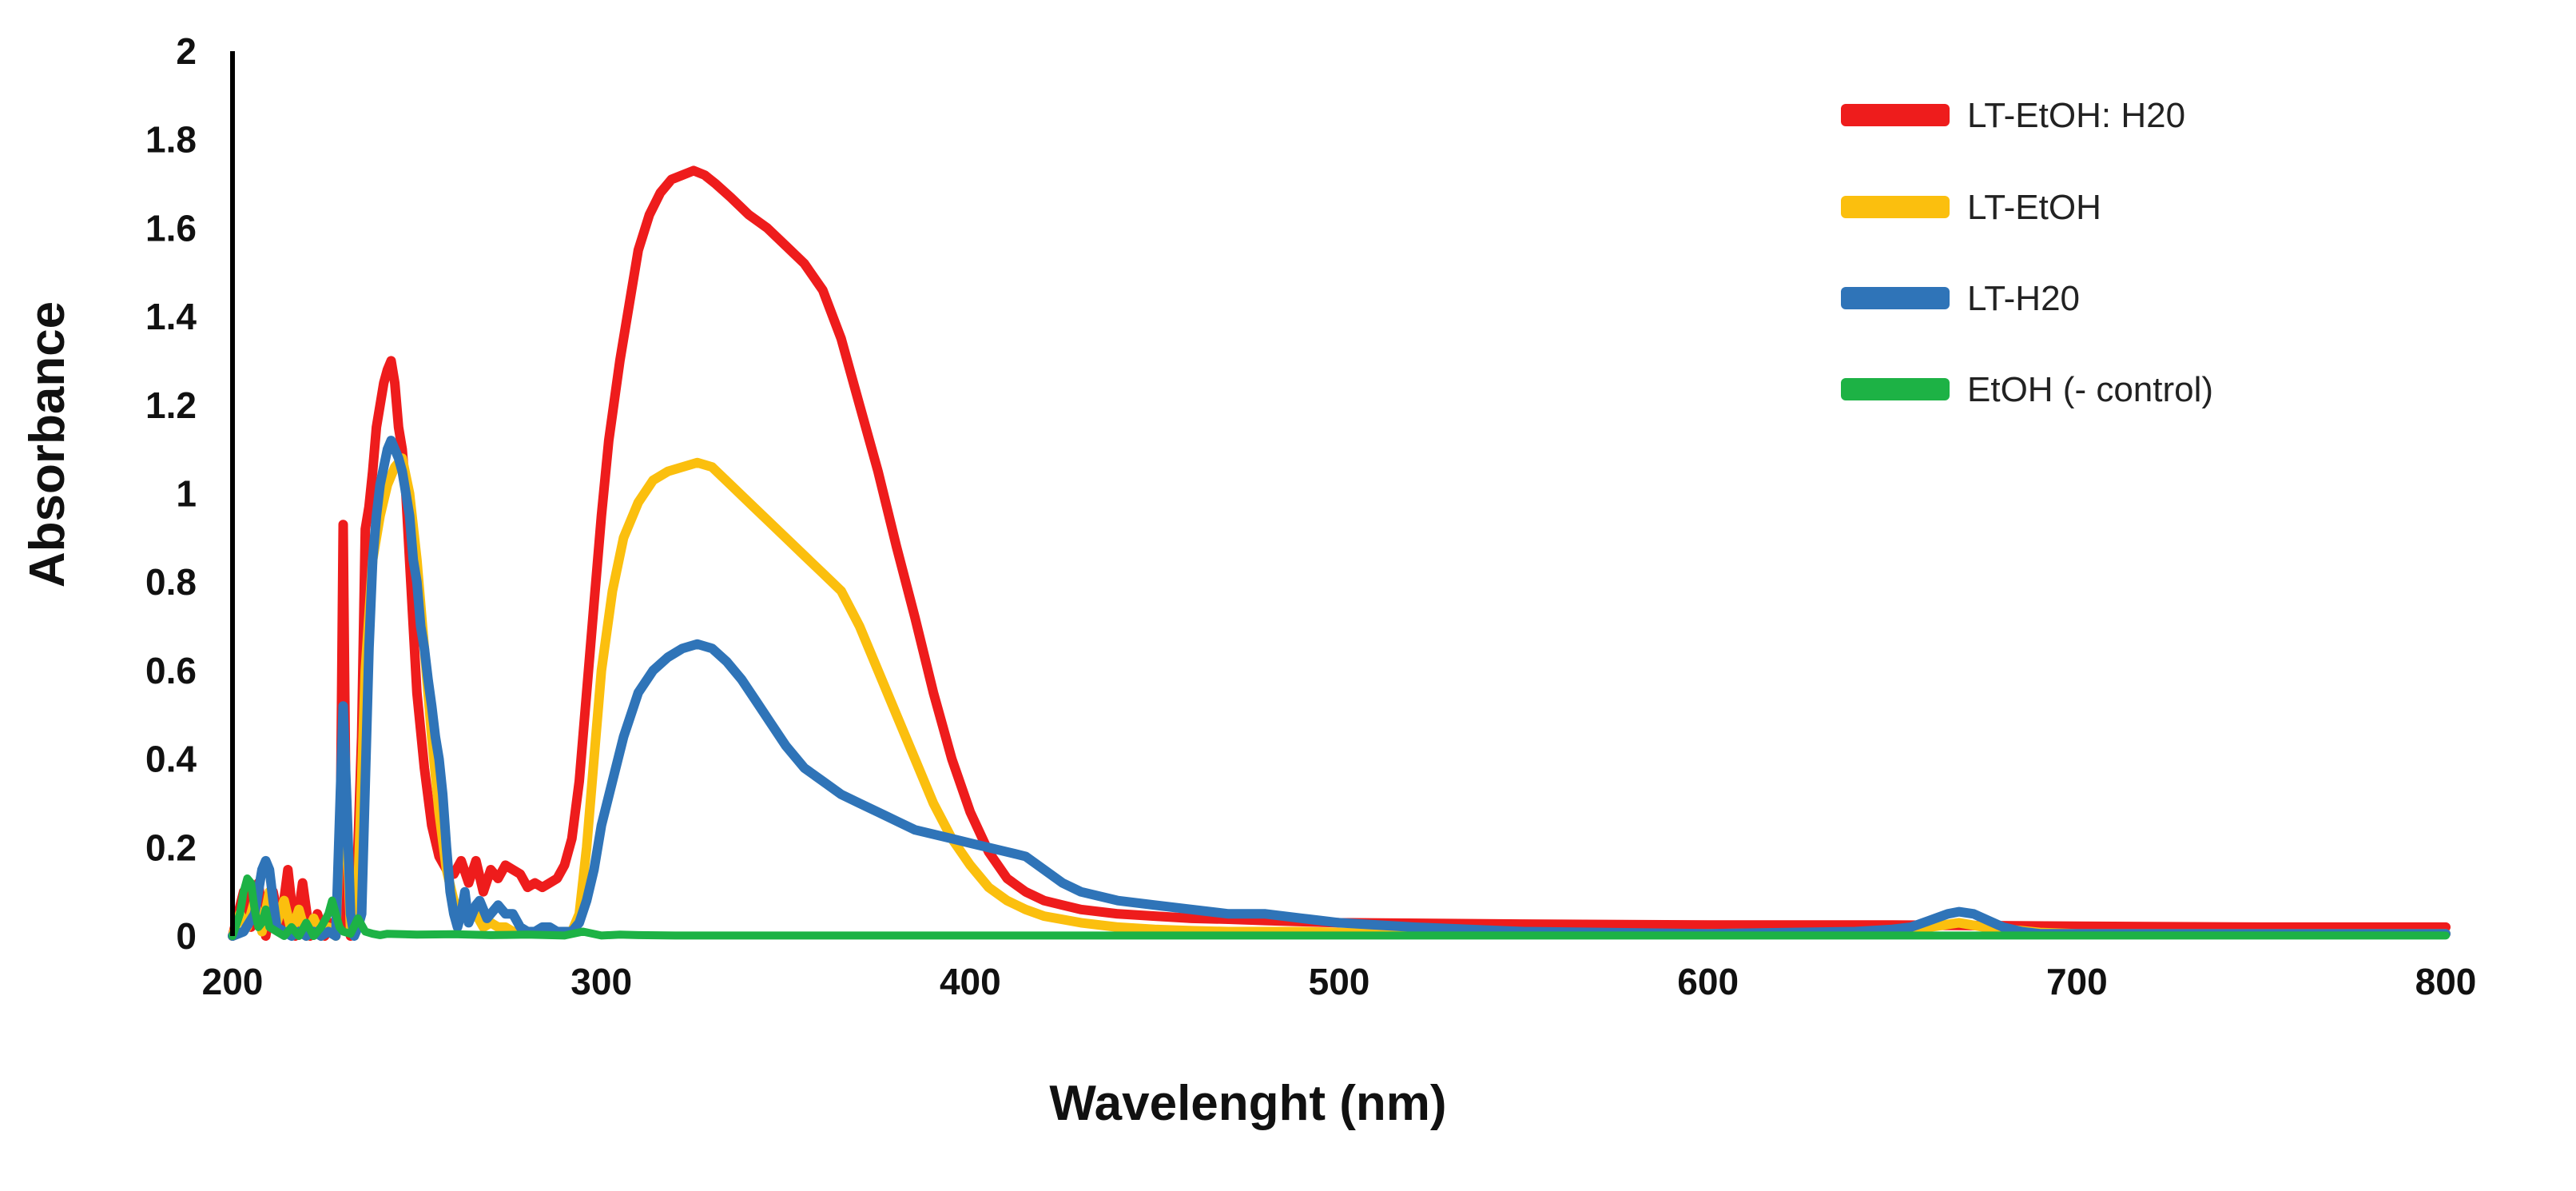  I want to click on x-axis-title: Wavelenght (nm), so click(1247, 1103).